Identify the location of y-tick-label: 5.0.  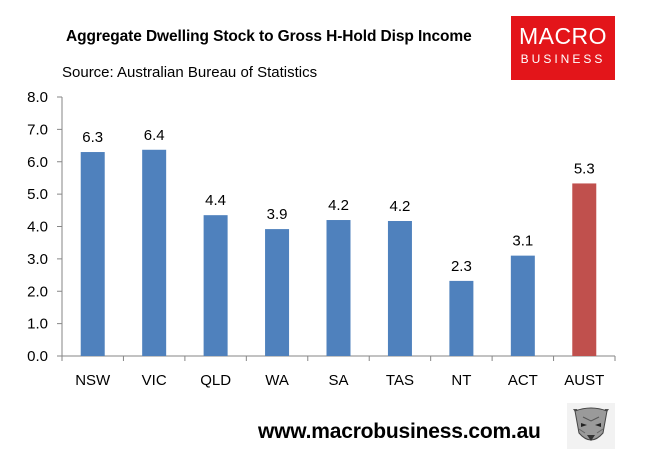
(37, 194).